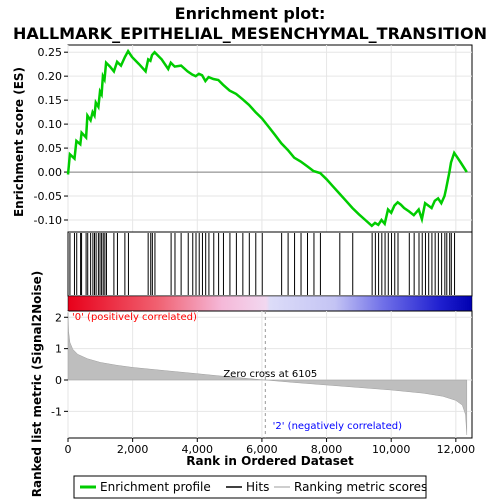 This screenshot has width=500, height=500. Describe the element at coordinates (59, 364) in the screenshot. I see `metric-y-ticks: 2 1 0 -1` at that location.